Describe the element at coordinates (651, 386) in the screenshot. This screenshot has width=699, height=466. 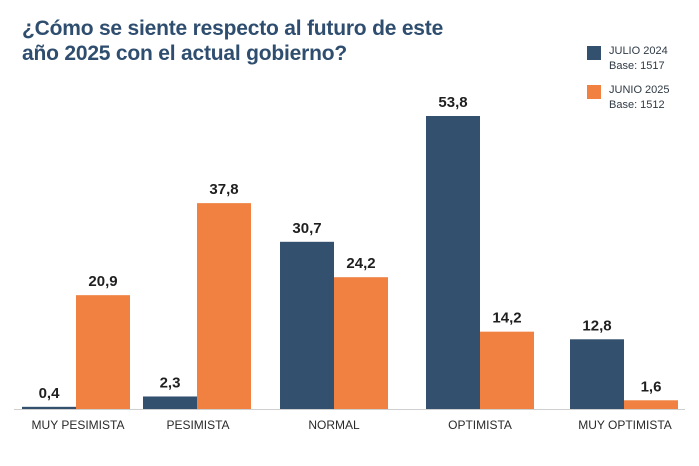
I see `value-label-junio-2025-muy-optimista: 1,6` at that location.